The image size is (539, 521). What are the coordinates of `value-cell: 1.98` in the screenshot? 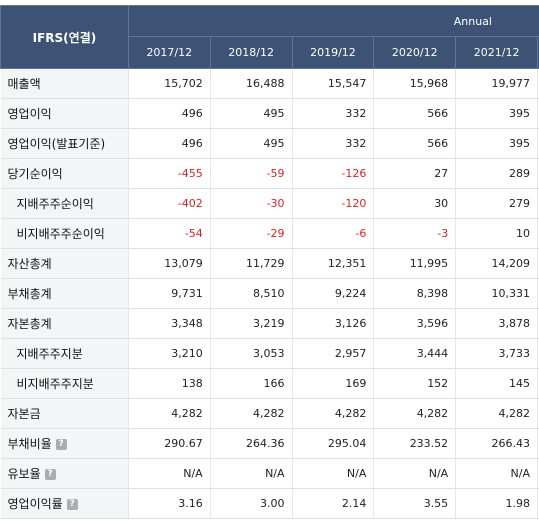 It's located at (497, 503).